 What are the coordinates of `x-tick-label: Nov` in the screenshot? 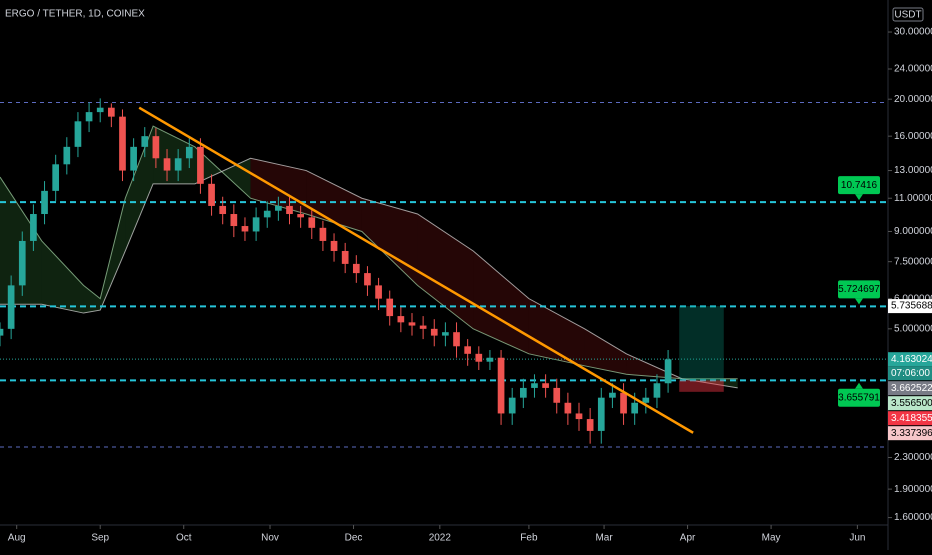 It's located at (270, 538).